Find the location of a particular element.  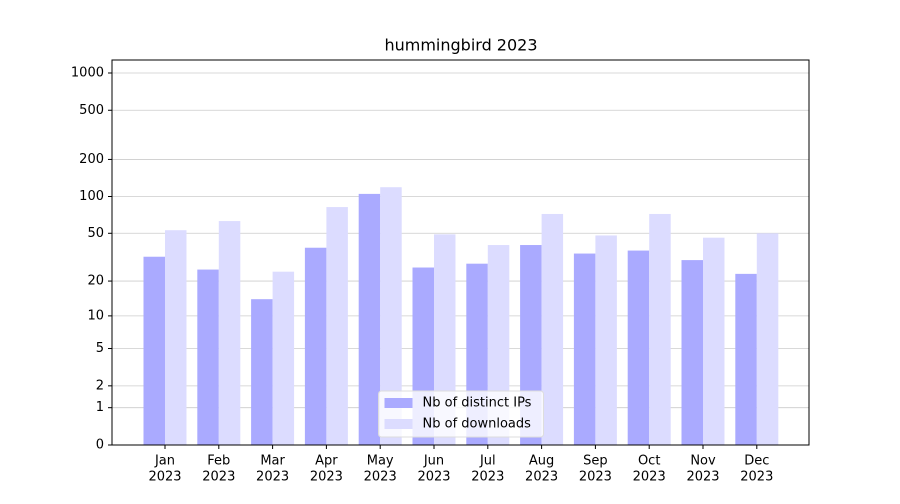

x-tick-label: Feb is located at coordinates (218, 461).